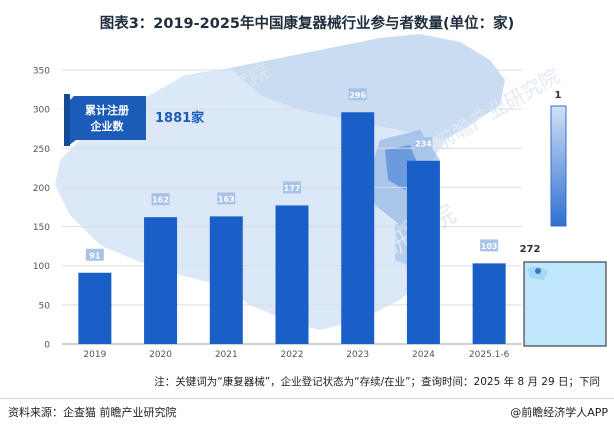 This screenshot has width=614, height=432. Describe the element at coordinates (47, 346) in the screenshot. I see `y-tick-label: 0` at that location.